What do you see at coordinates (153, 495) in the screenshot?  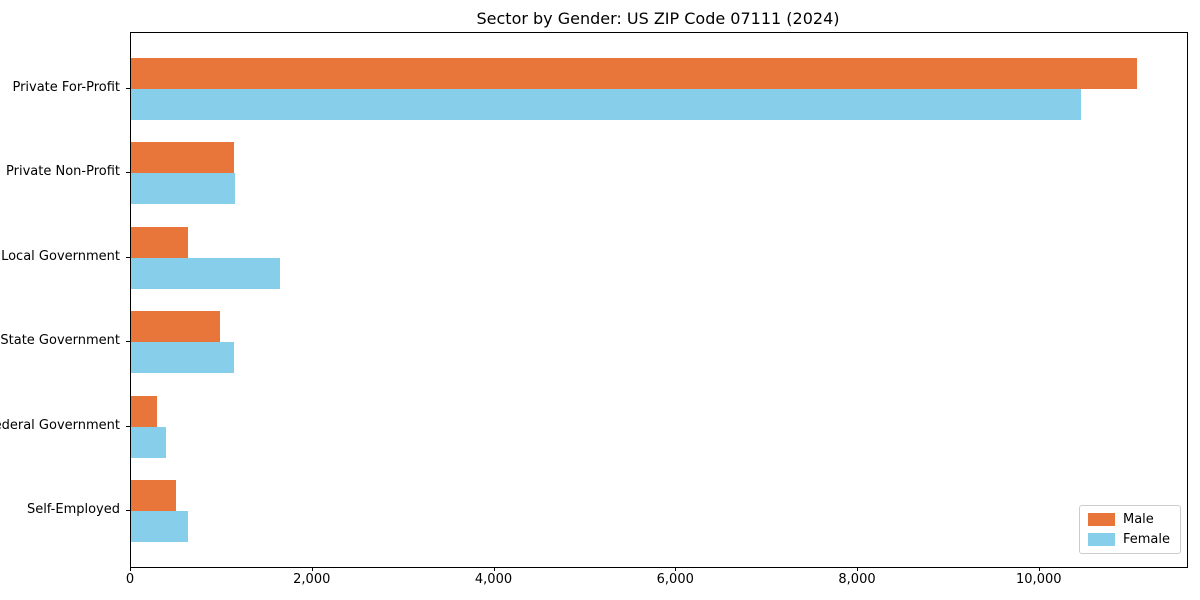 I see `bar-male-self-employed` at bounding box center [153, 495].